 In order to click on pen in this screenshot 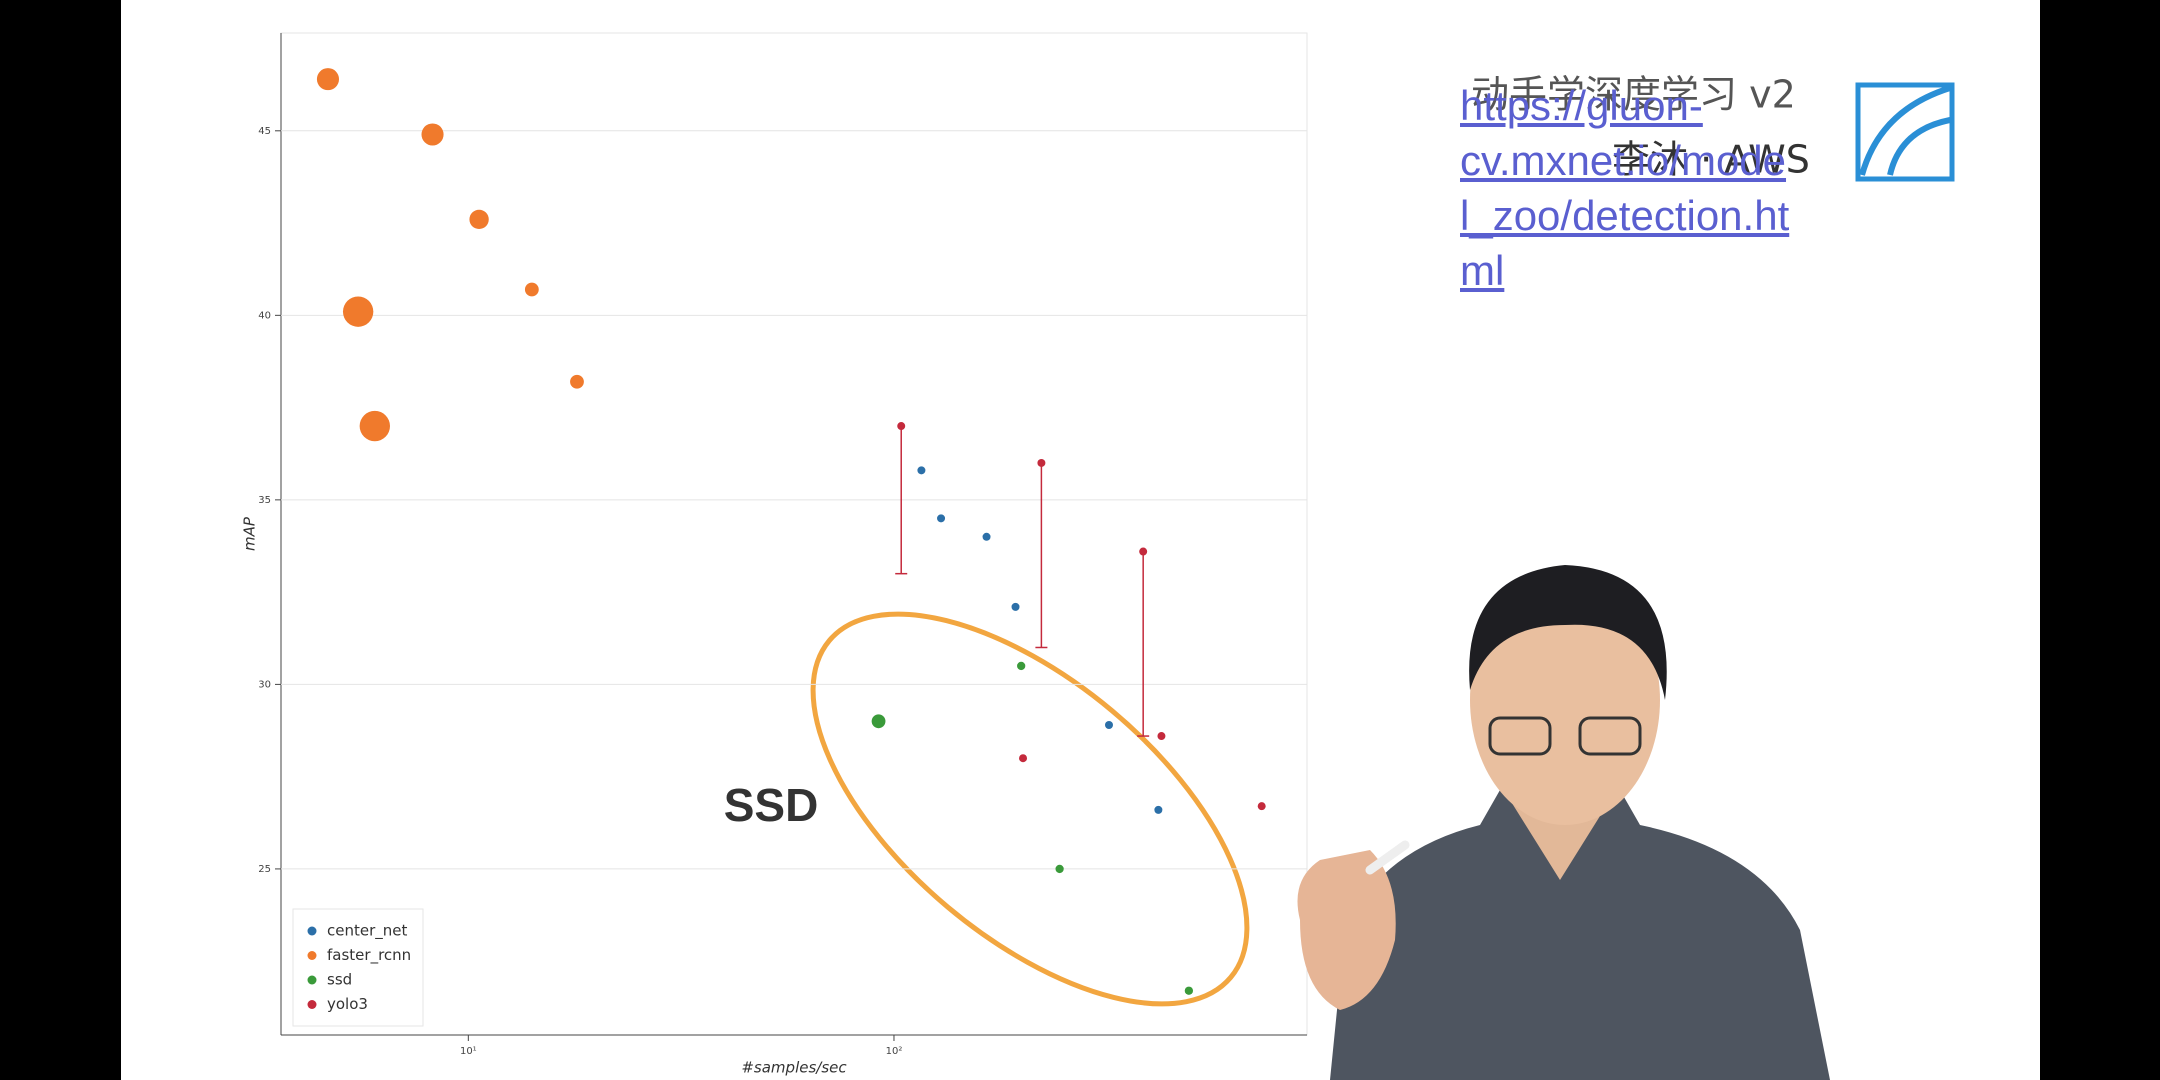, I will do `click(1387, 857)`.